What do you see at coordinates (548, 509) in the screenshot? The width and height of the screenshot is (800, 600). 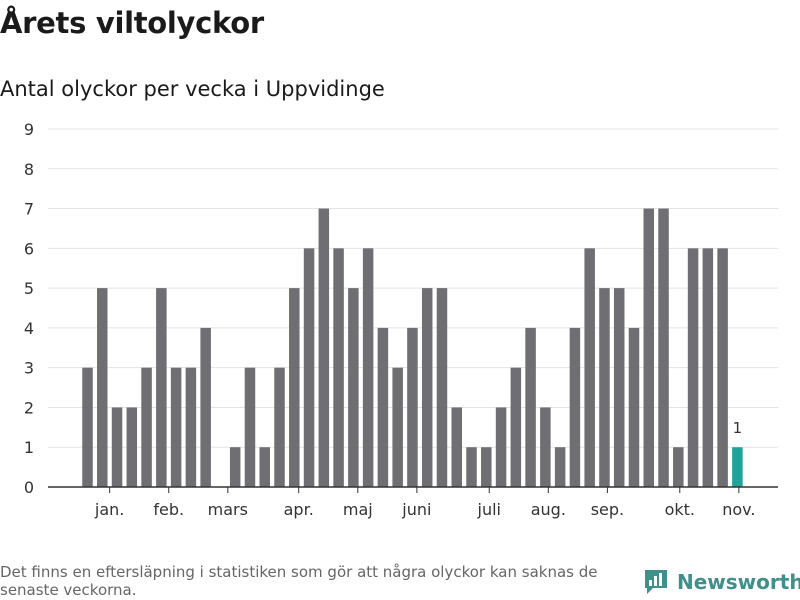 I see `x-tick-label: aug.` at bounding box center [548, 509].